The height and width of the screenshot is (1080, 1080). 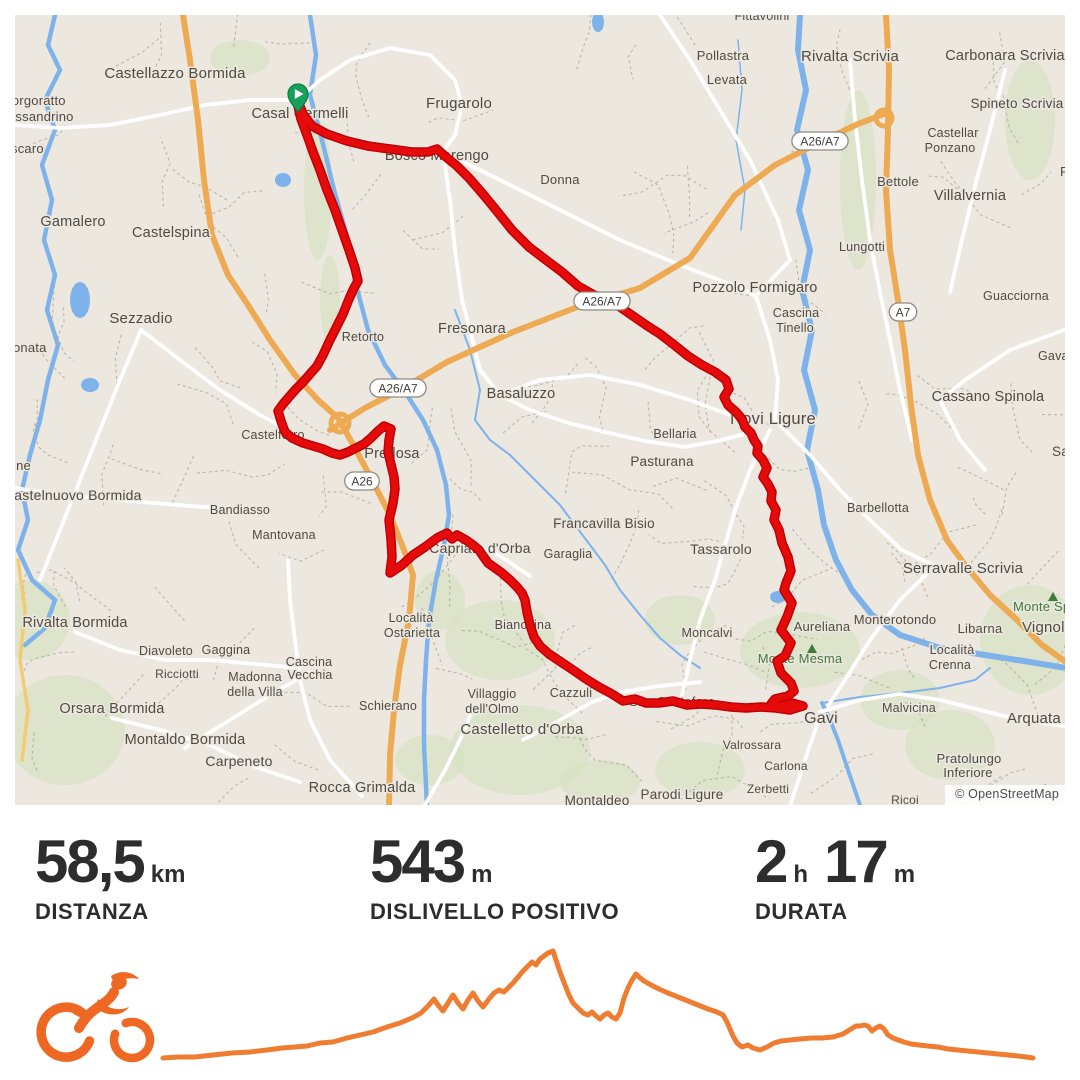 What do you see at coordinates (906, 685) in the screenshot?
I see `river` at bounding box center [906, 685].